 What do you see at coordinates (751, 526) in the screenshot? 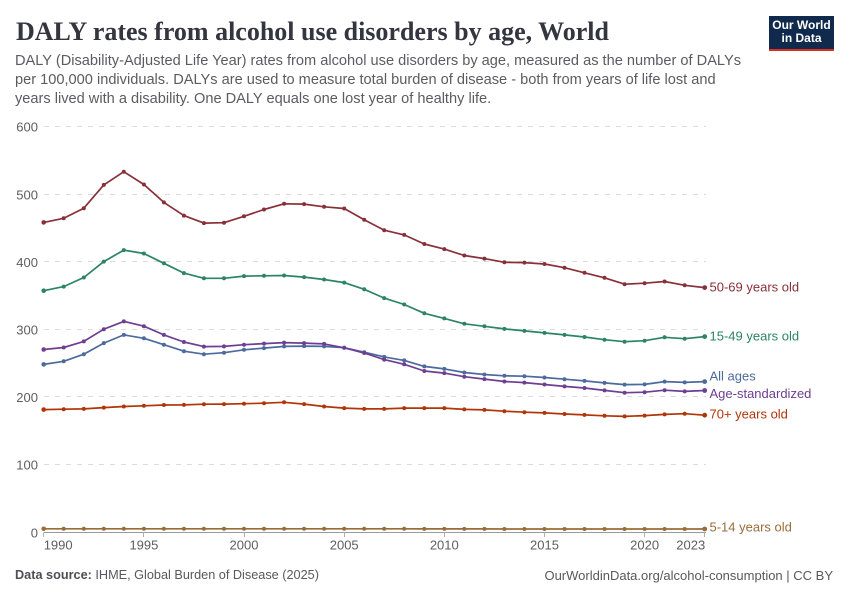
I see `svg-text: 5-14 years old` at bounding box center [751, 526].